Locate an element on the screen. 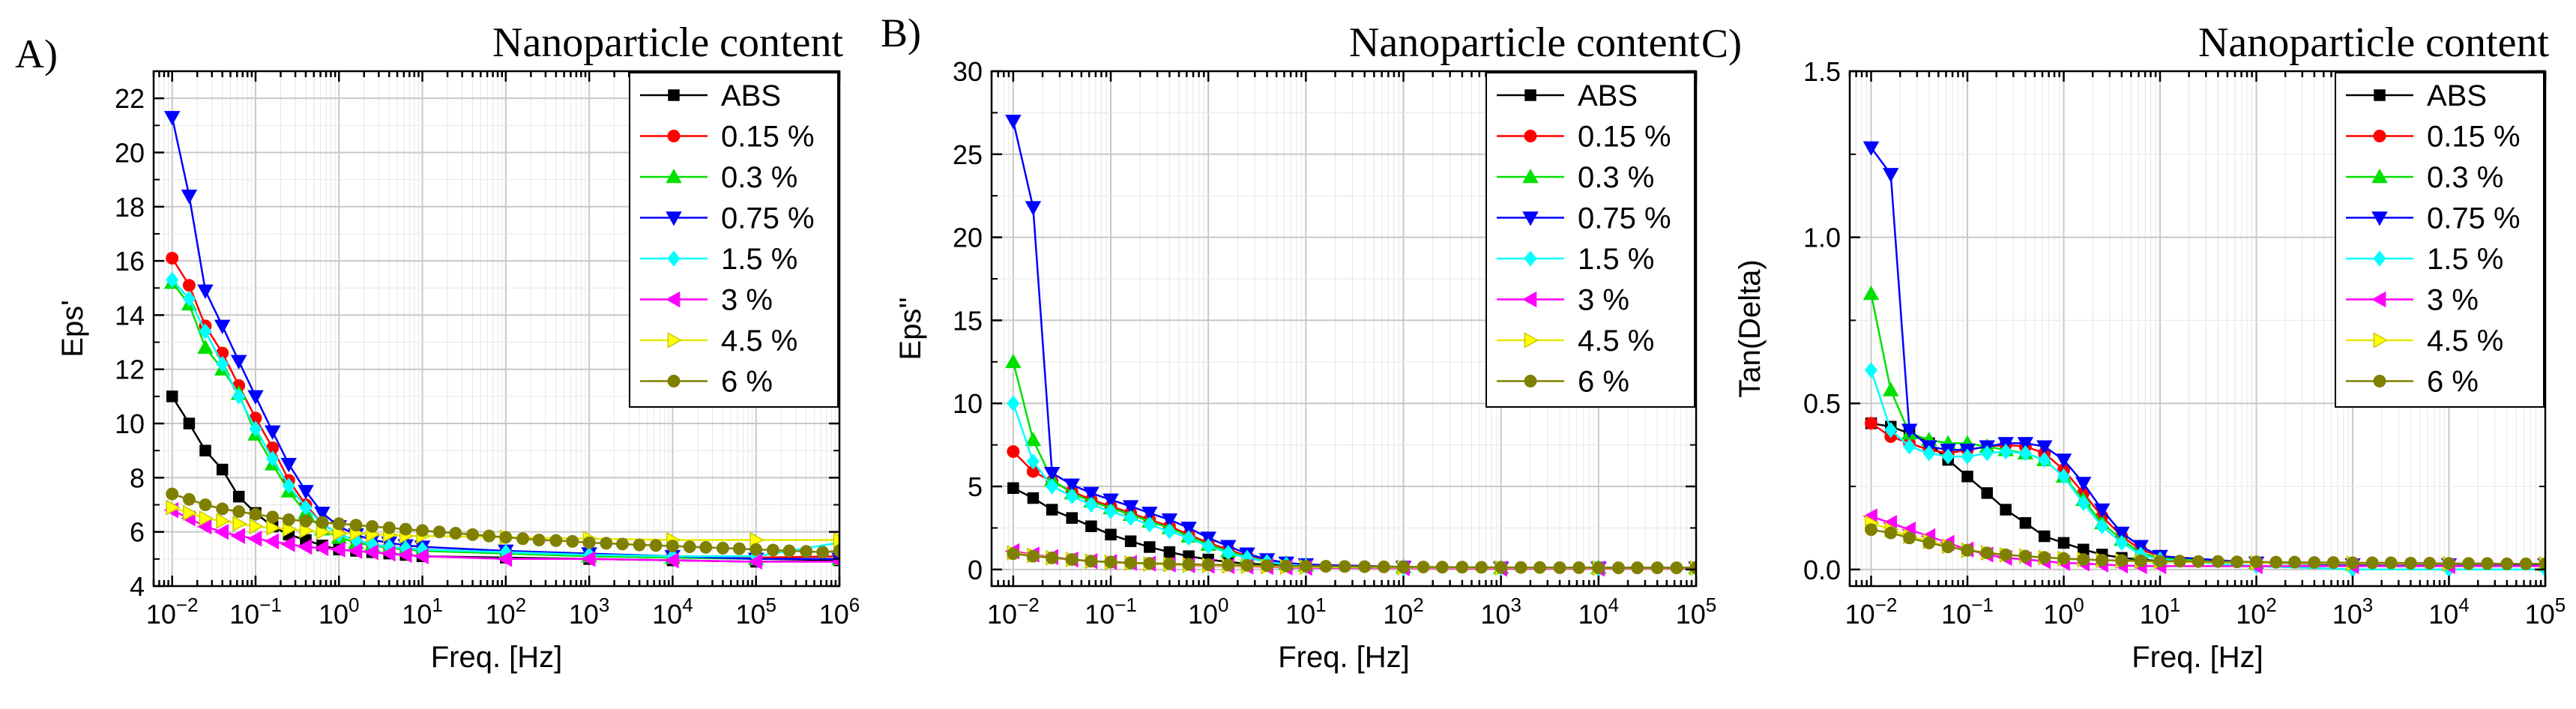 Image resolution: width=2576 pixels, height=709 pixels. x-tick-label: 10² is located at coordinates (507, 612).